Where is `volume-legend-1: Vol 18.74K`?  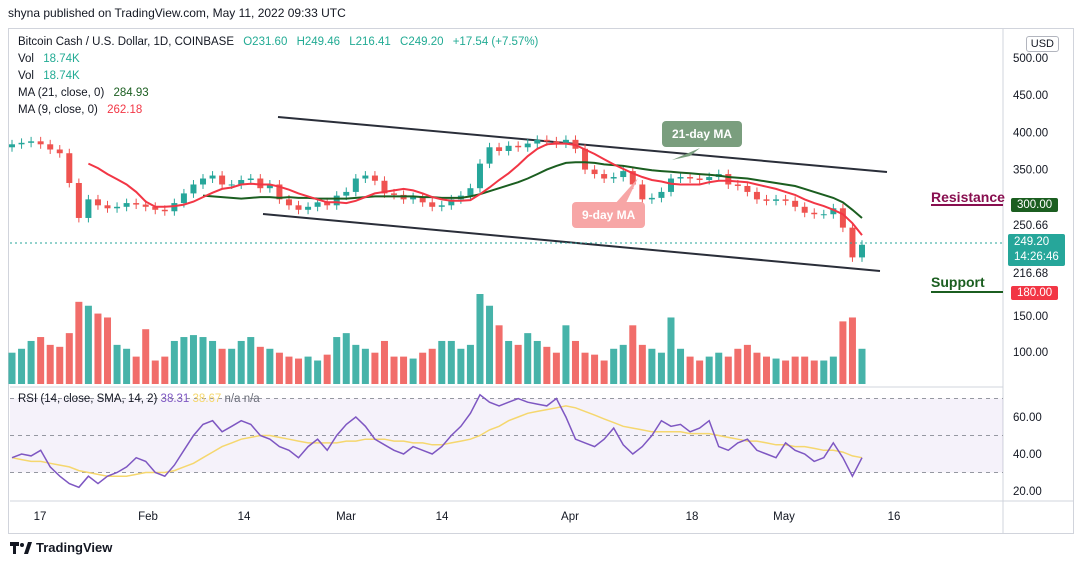
volume-legend-1: Vol 18.74K is located at coordinates (52, 59).